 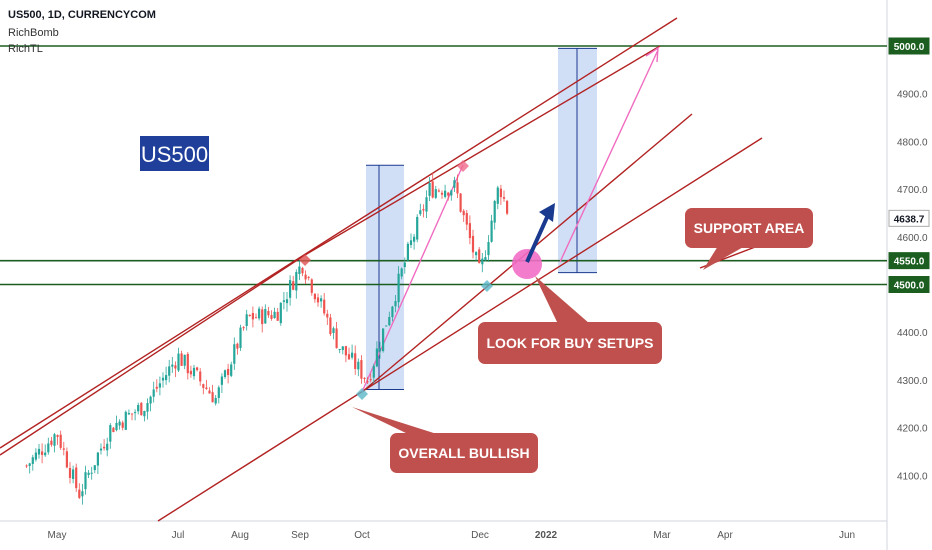 What do you see at coordinates (57, 535) in the screenshot?
I see `x-tick-May: May` at bounding box center [57, 535].